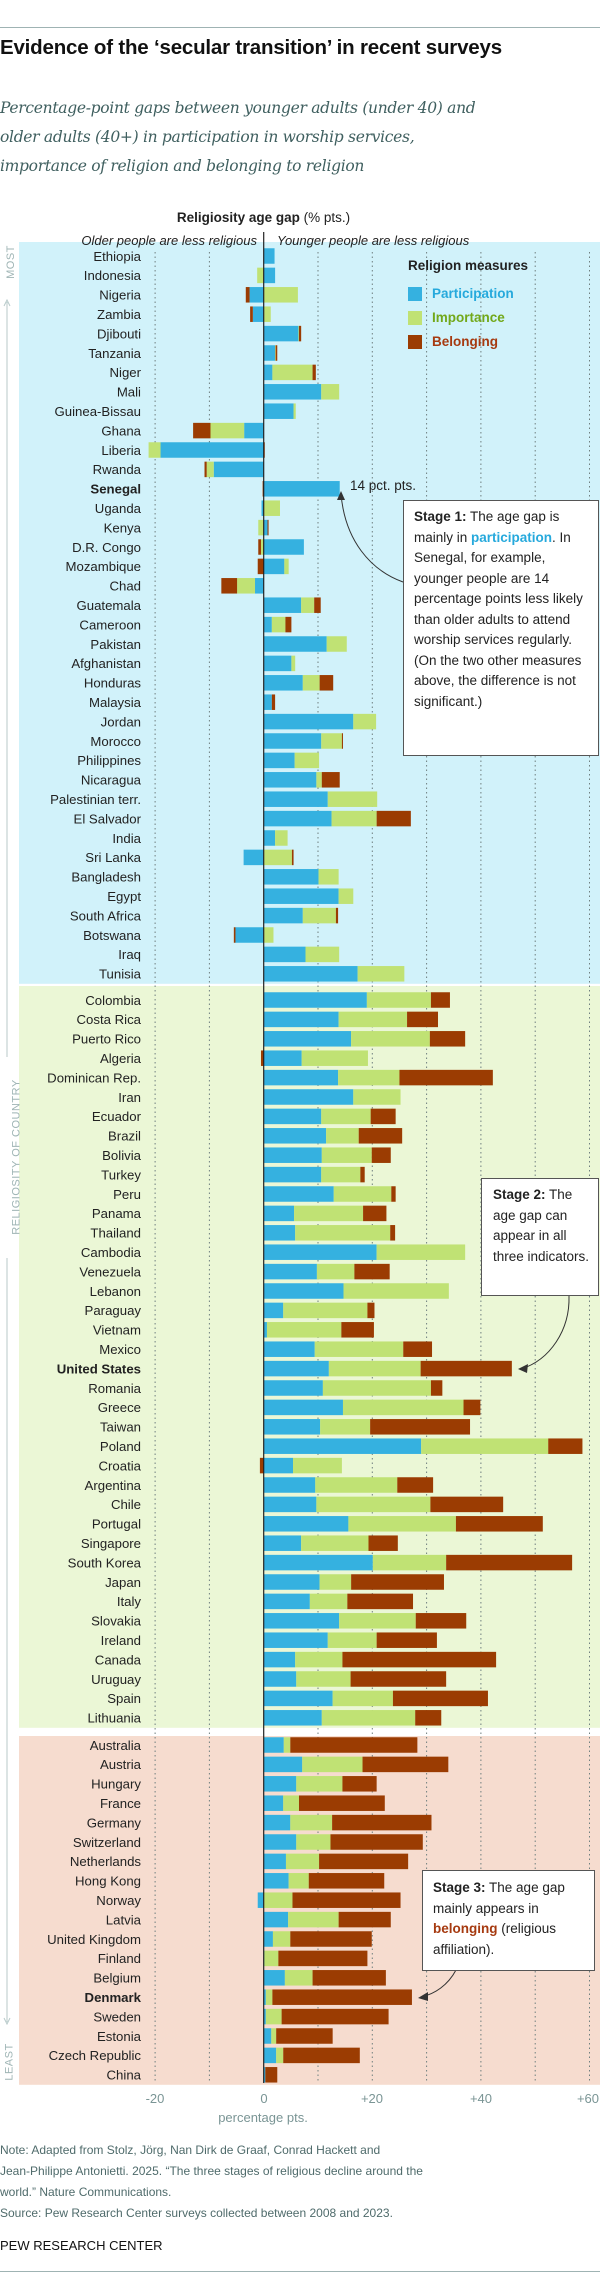  I want to click on stage1-keyword: participation, so click(512, 537).